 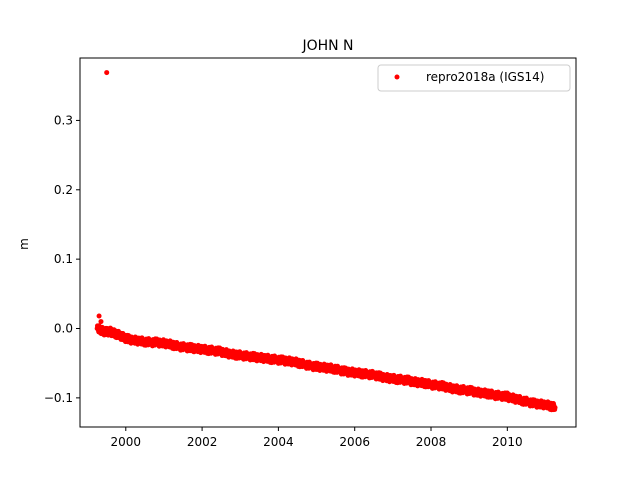 What do you see at coordinates (63, 120) in the screenshot?
I see `y-tick-label: 0.3` at bounding box center [63, 120].